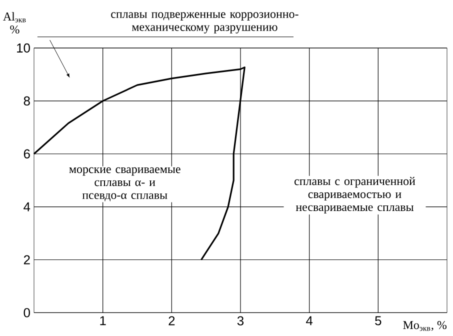 Image resolution: width=453 pixels, height=336 pixels. I want to click on text: сплавы подверженные коррозионно-механическому разрушению, so click(204, 23).